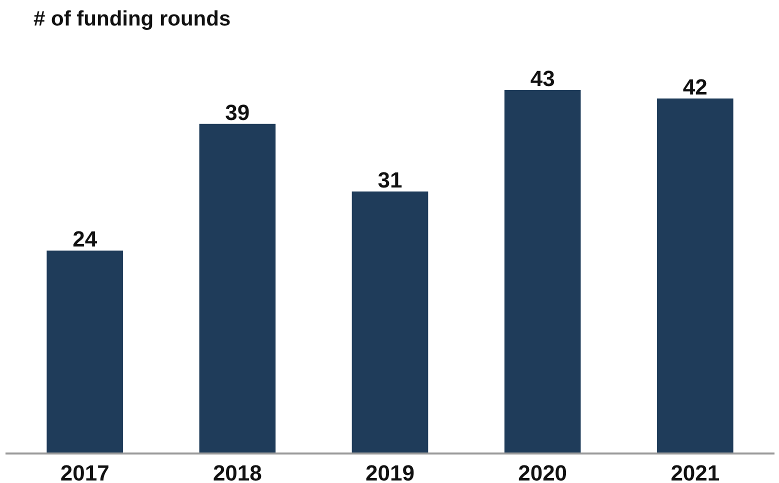 This screenshot has width=779, height=483. Describe the element at coordinates (695, 471) in the screenshot. I see `x-tick-label: 2021` at that location.